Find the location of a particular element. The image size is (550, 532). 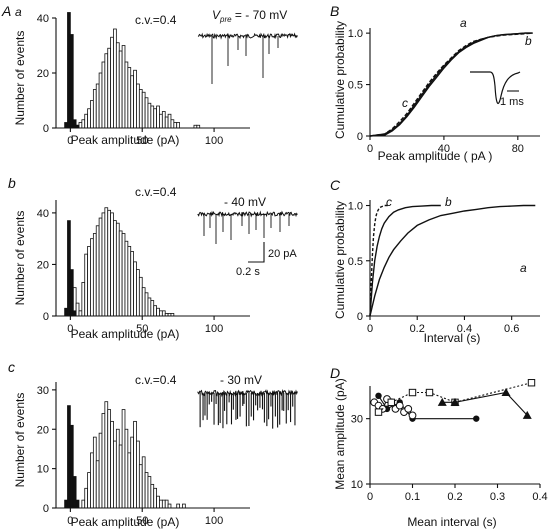

hist0-y-tick-label: 40 is located at coordinates (43, 19).